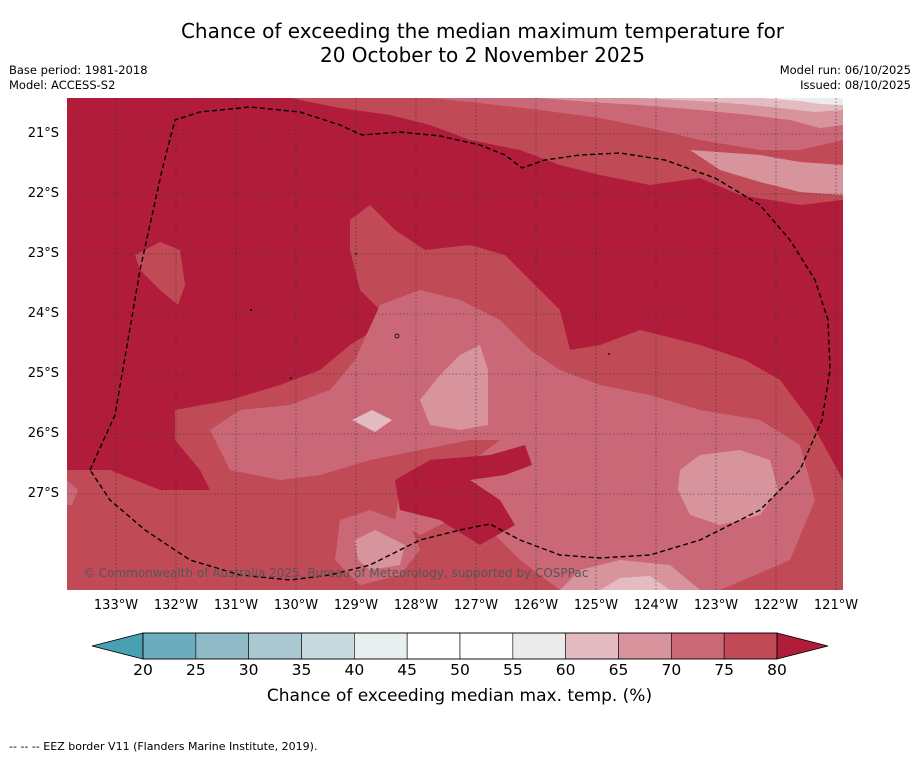  I want to click on latitude-label: 27°S, so click(43, 493).